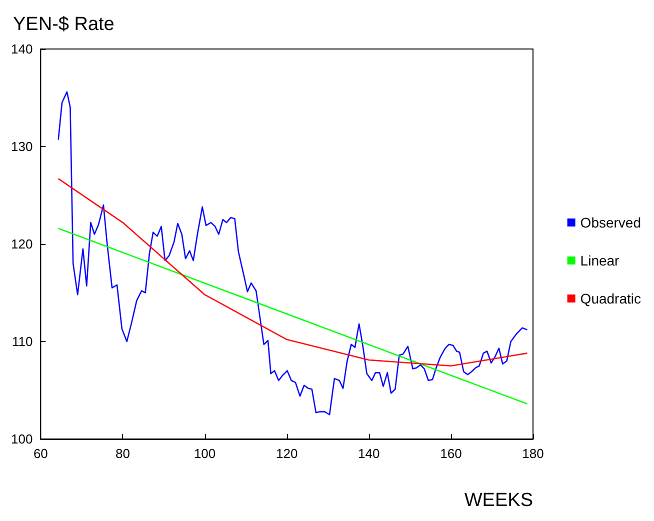 The height and width of the screenshot is (521, 654). I want to click on x-tick-label: 180, so click(533, 453).